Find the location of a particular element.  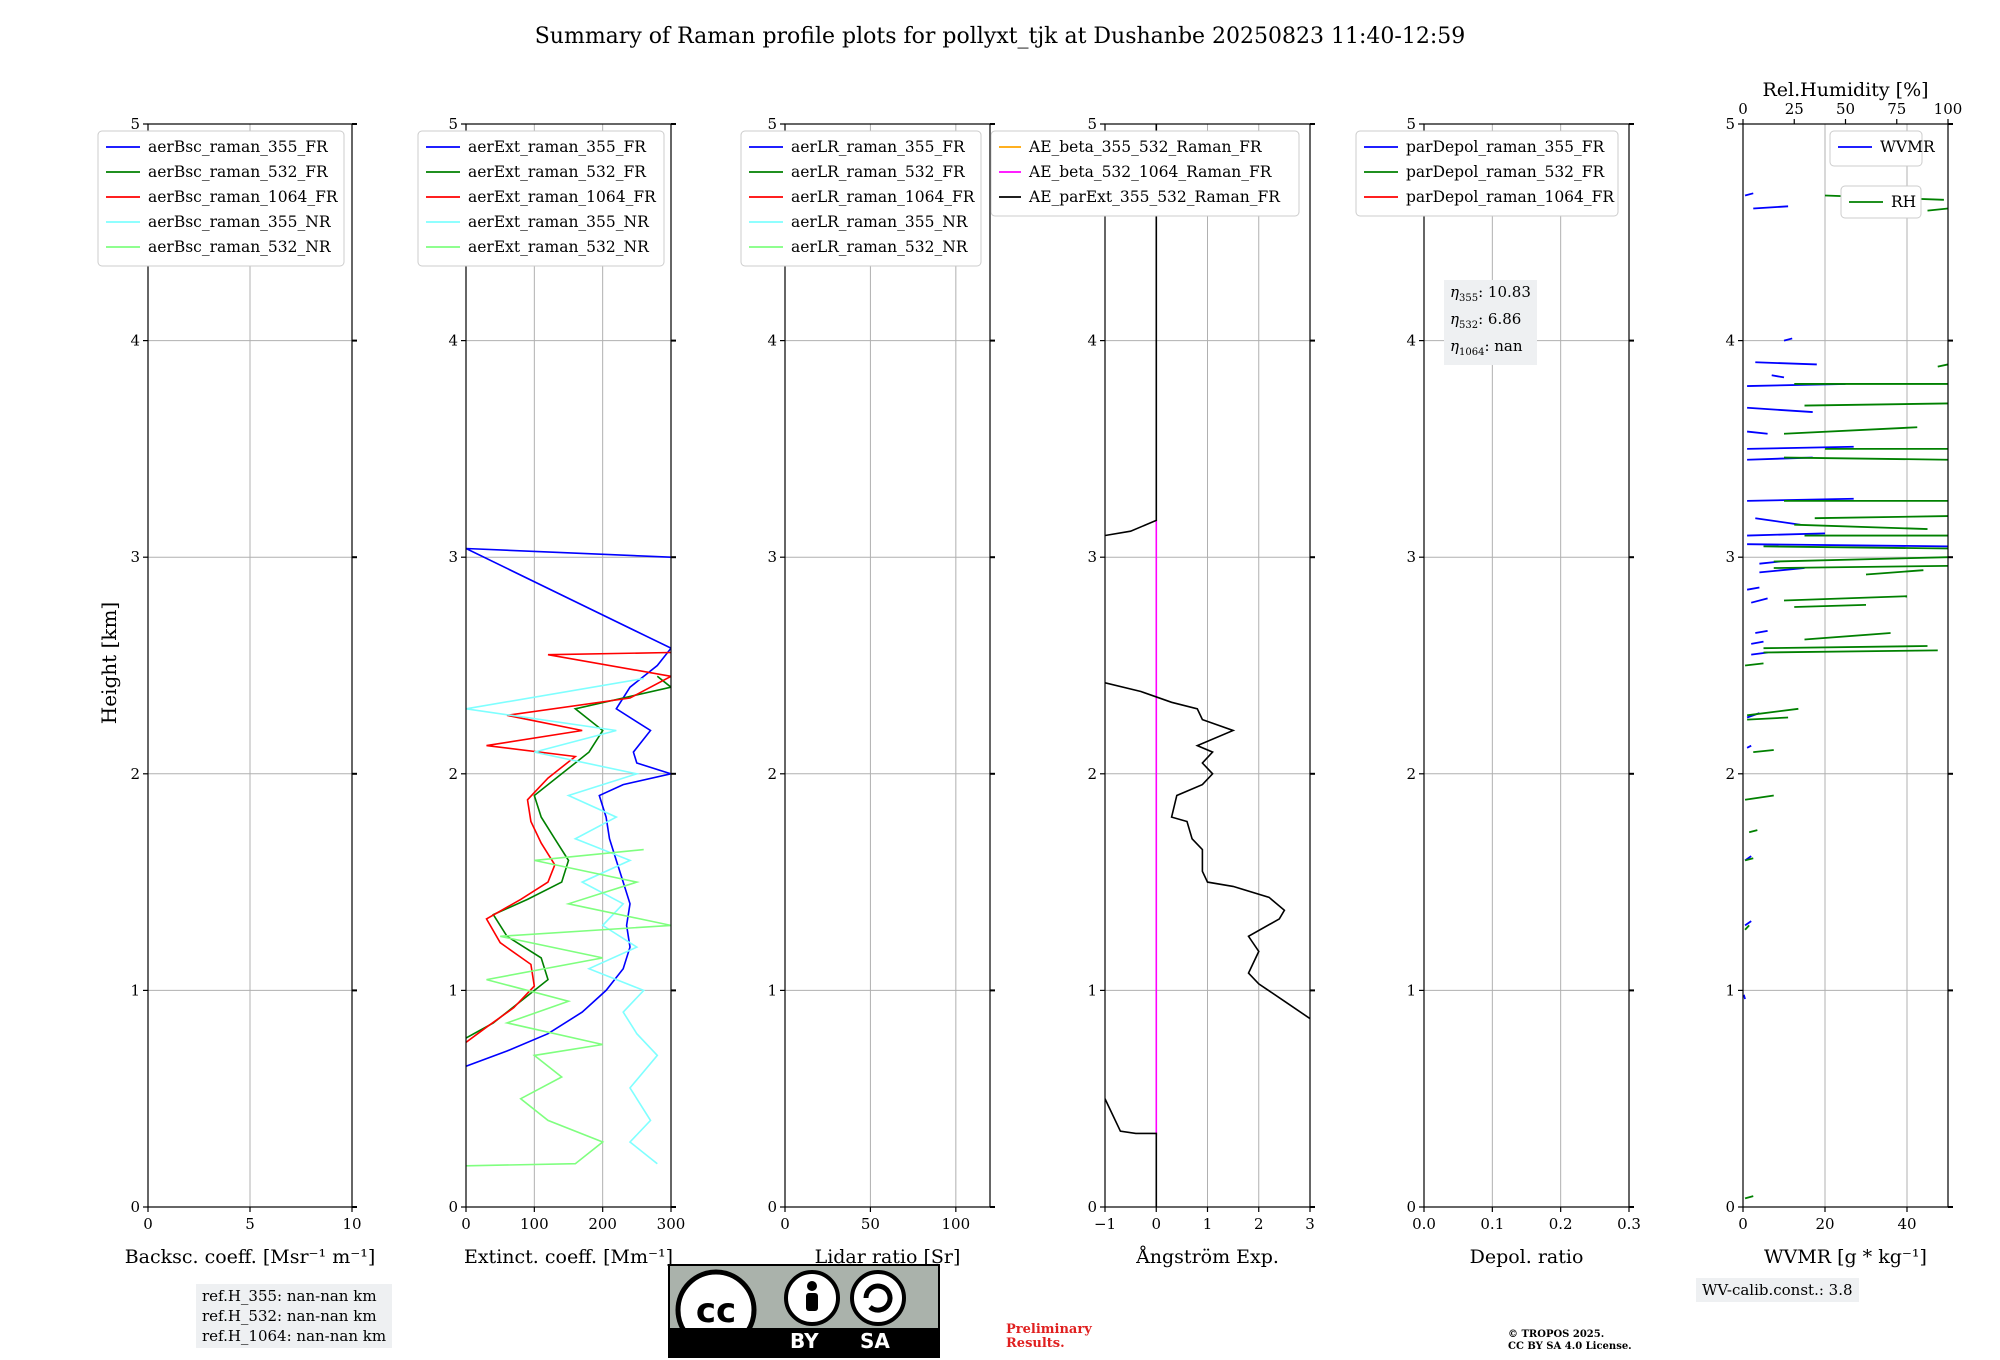

x-axis-label-lr: Lidar ratio [Sr] is located at coordinates (888, 1257).